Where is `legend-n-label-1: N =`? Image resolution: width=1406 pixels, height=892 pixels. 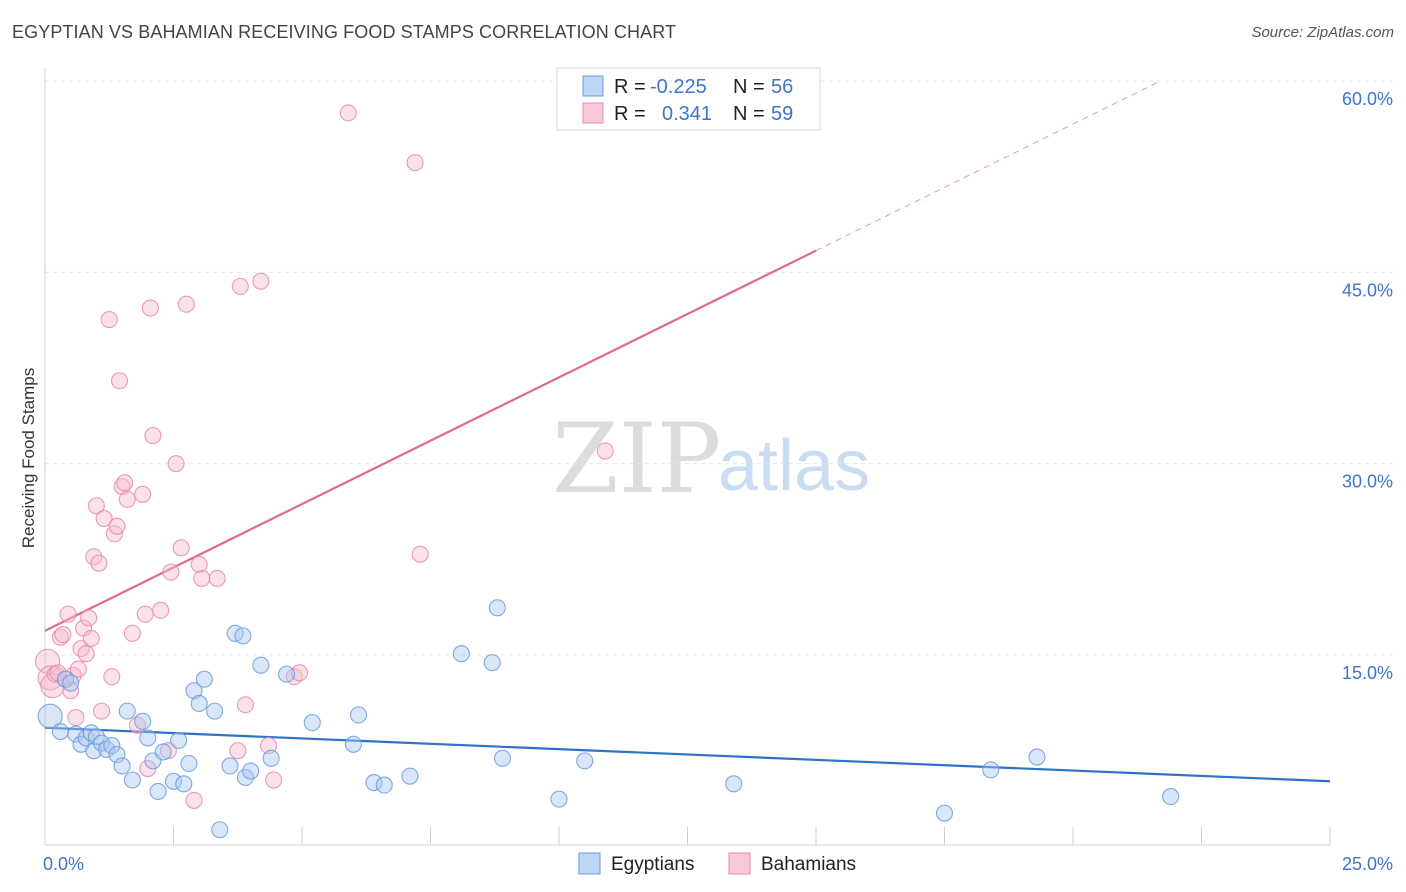
legend-n-label-1: N = is located at coordinates (749, 87).